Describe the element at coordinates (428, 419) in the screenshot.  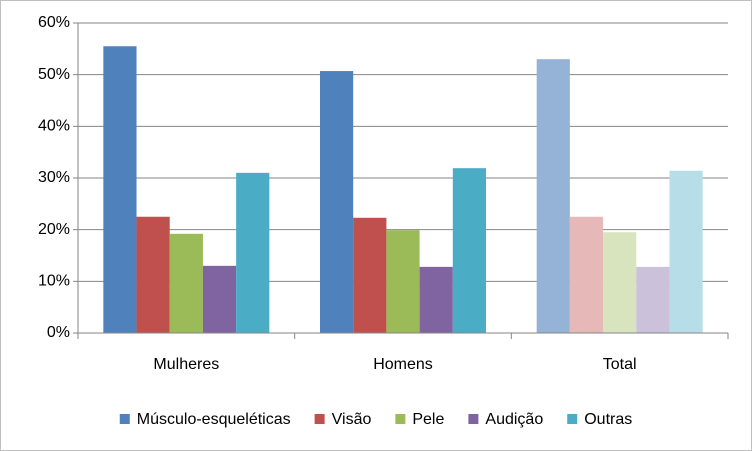
I see `legend-label: Pele` at that location.